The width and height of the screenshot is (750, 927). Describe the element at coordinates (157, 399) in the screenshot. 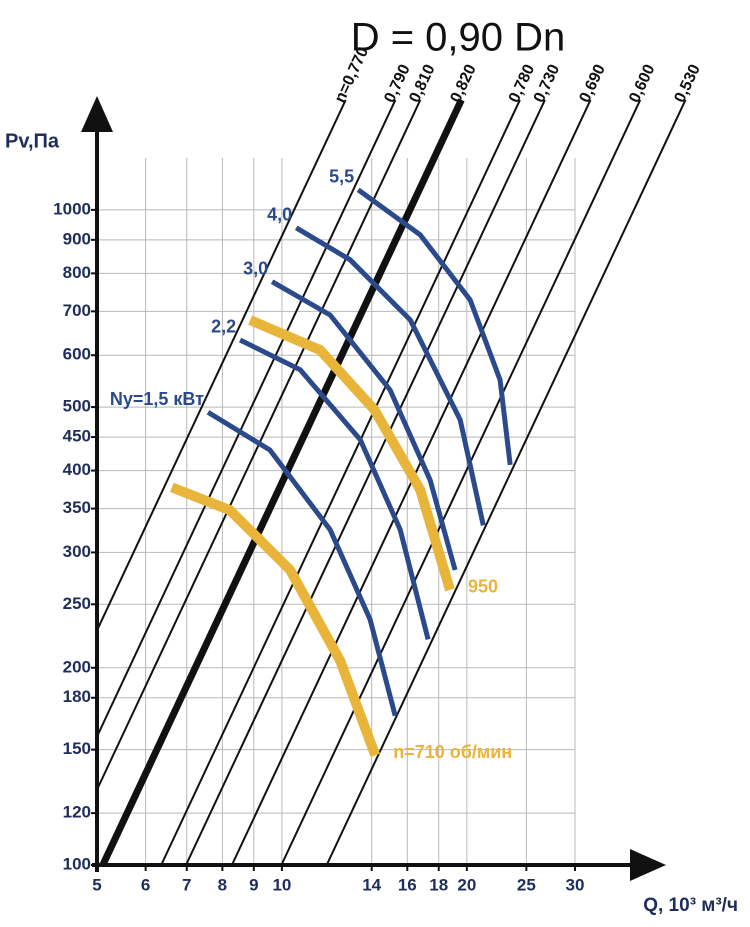

I see `power-label: Ny=1,5 кВт` at that location.